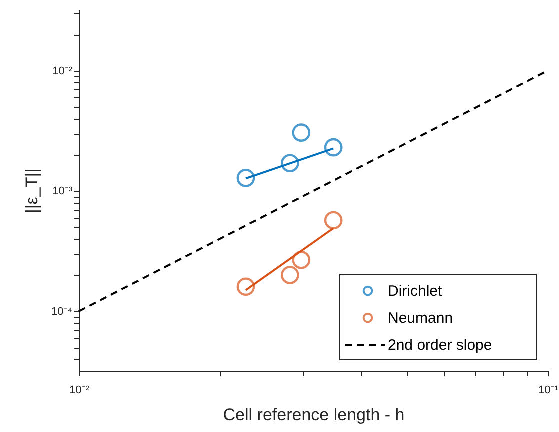 This screenshot has width=559, height=432. Describe the element at coordinates (62, 312) in the screenshot. I see `y-tick-label: 10⁻⁴` at that location.